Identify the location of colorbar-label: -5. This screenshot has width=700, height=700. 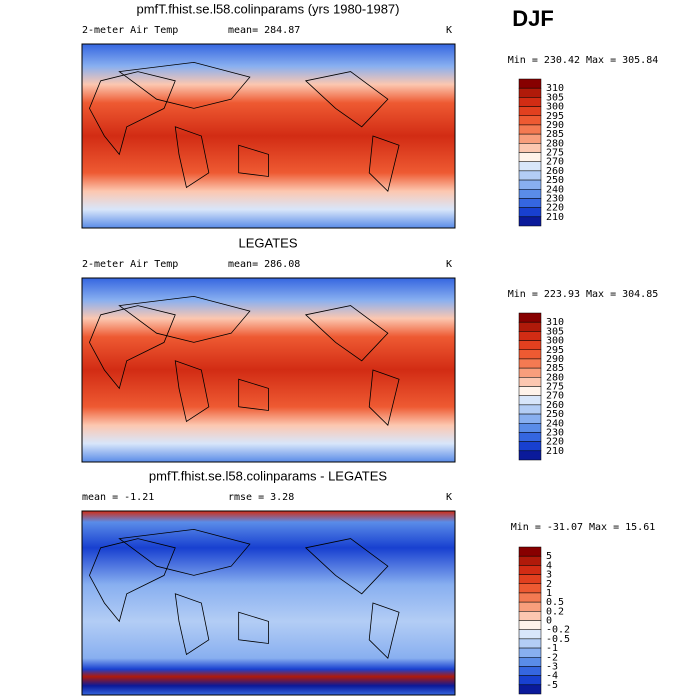
(552, 685).